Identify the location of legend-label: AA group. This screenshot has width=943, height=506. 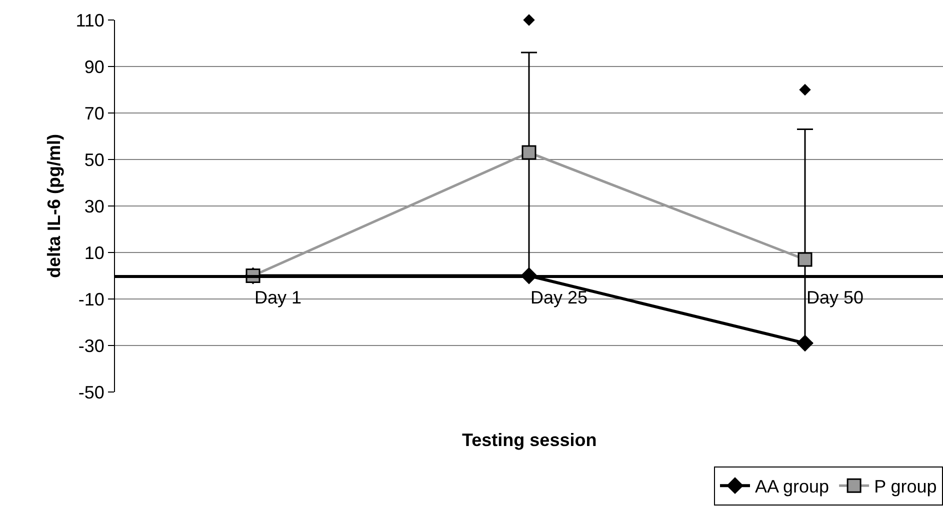
(792, 486).